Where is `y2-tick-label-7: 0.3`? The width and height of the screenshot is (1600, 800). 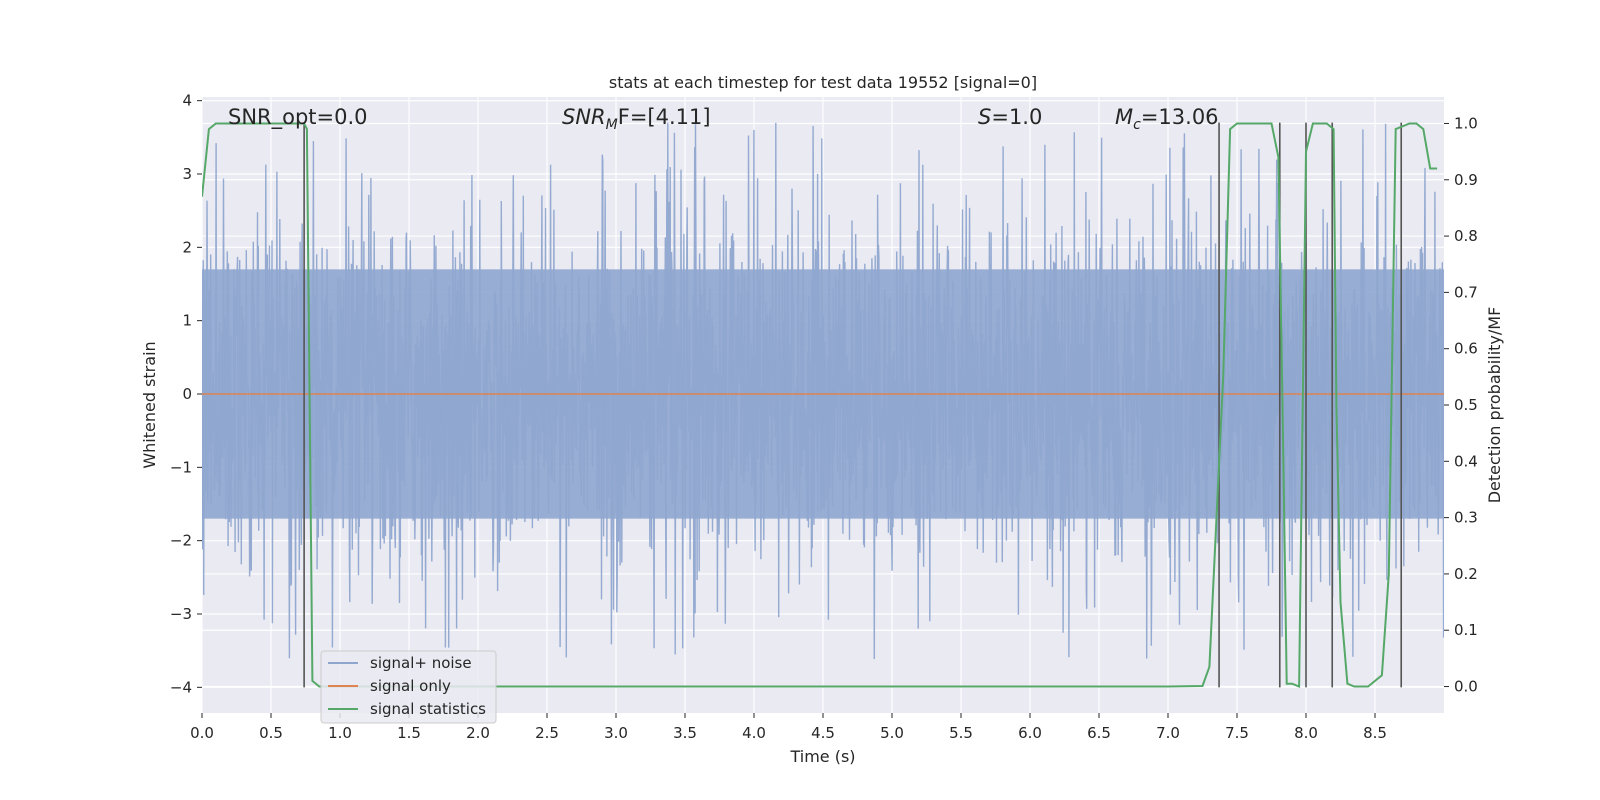 y2-tick-label-7: 0.3 is located at coordinates (1466, 518).